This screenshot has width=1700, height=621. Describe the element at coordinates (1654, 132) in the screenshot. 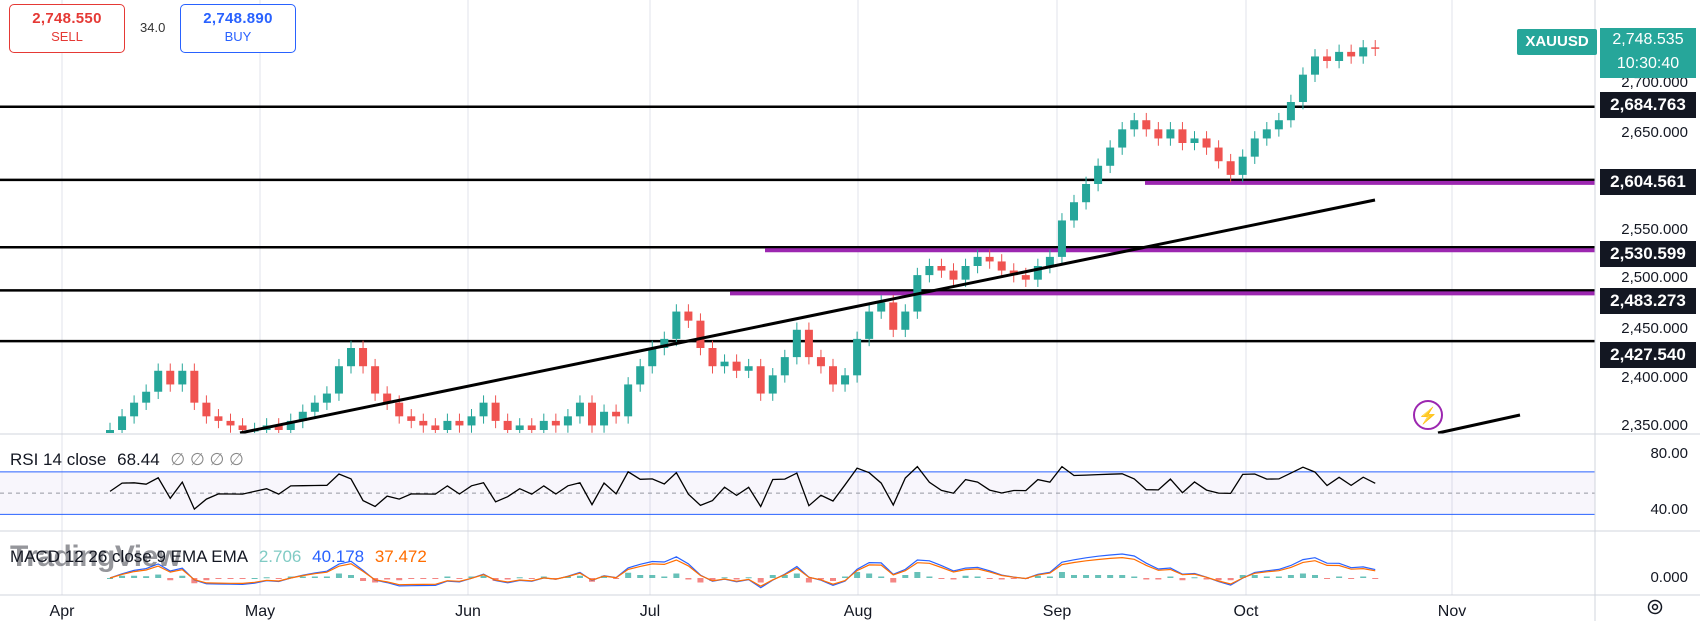

I see `price-axis-label: 2,650.000` at that location.